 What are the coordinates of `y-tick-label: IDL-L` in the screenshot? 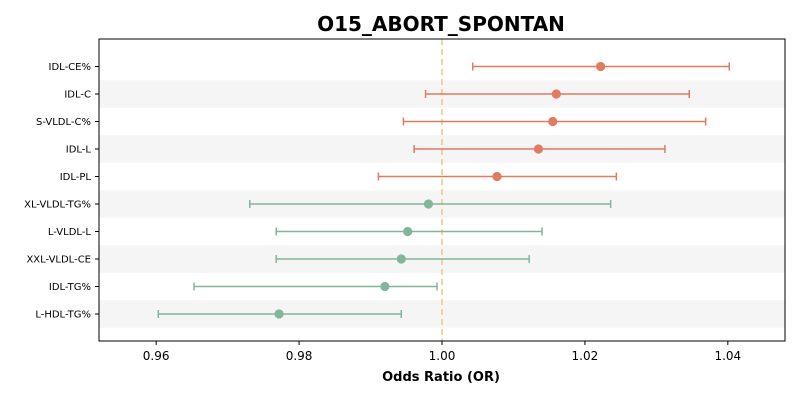 It's located at (79, 150).